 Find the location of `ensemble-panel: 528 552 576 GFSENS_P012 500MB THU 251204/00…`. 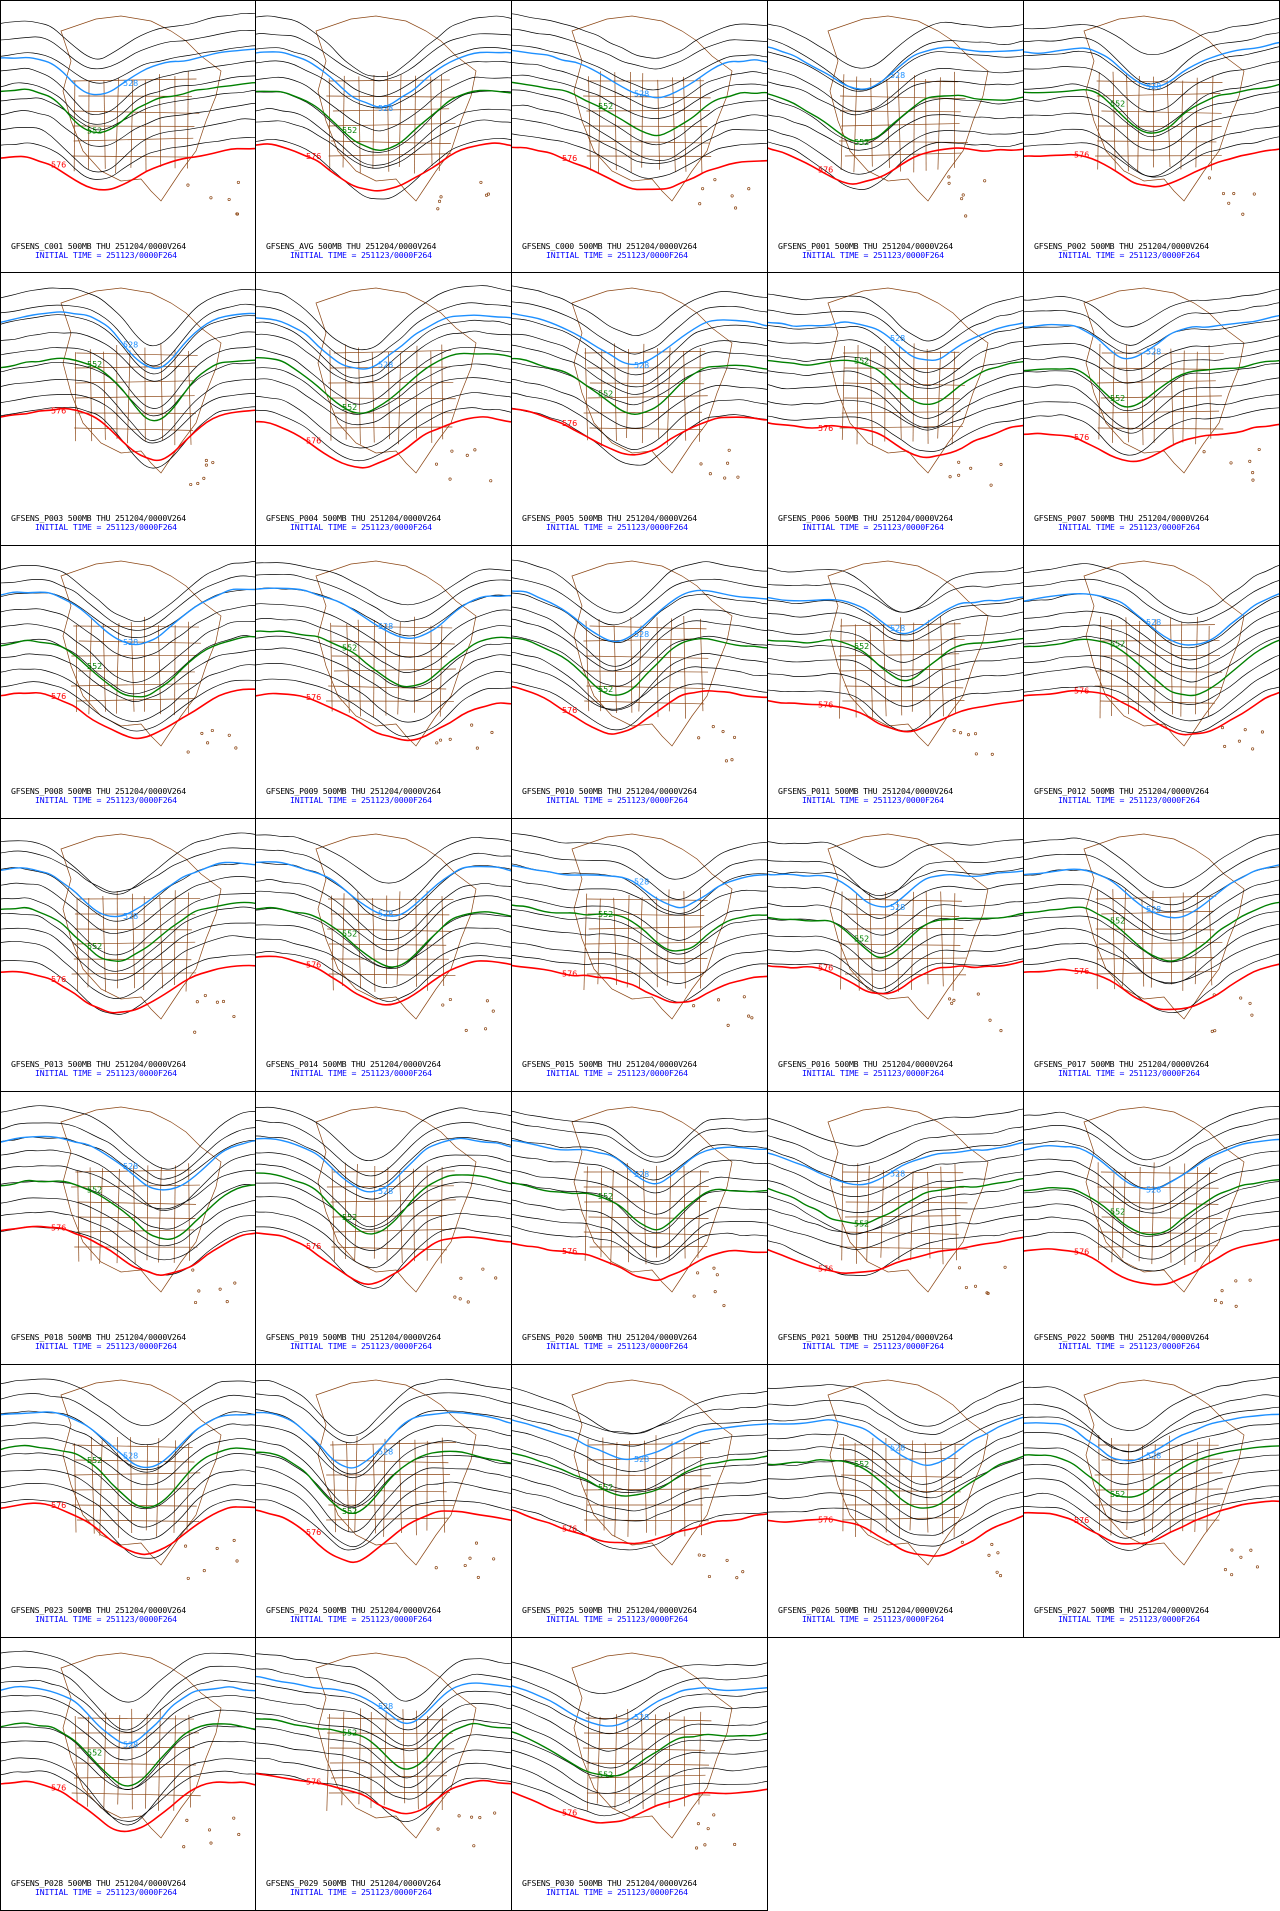

ensemble-panel: 528 552 576 GFSENS_P012 500MB THU 251204/00… is located at coordinates (1152, 682).